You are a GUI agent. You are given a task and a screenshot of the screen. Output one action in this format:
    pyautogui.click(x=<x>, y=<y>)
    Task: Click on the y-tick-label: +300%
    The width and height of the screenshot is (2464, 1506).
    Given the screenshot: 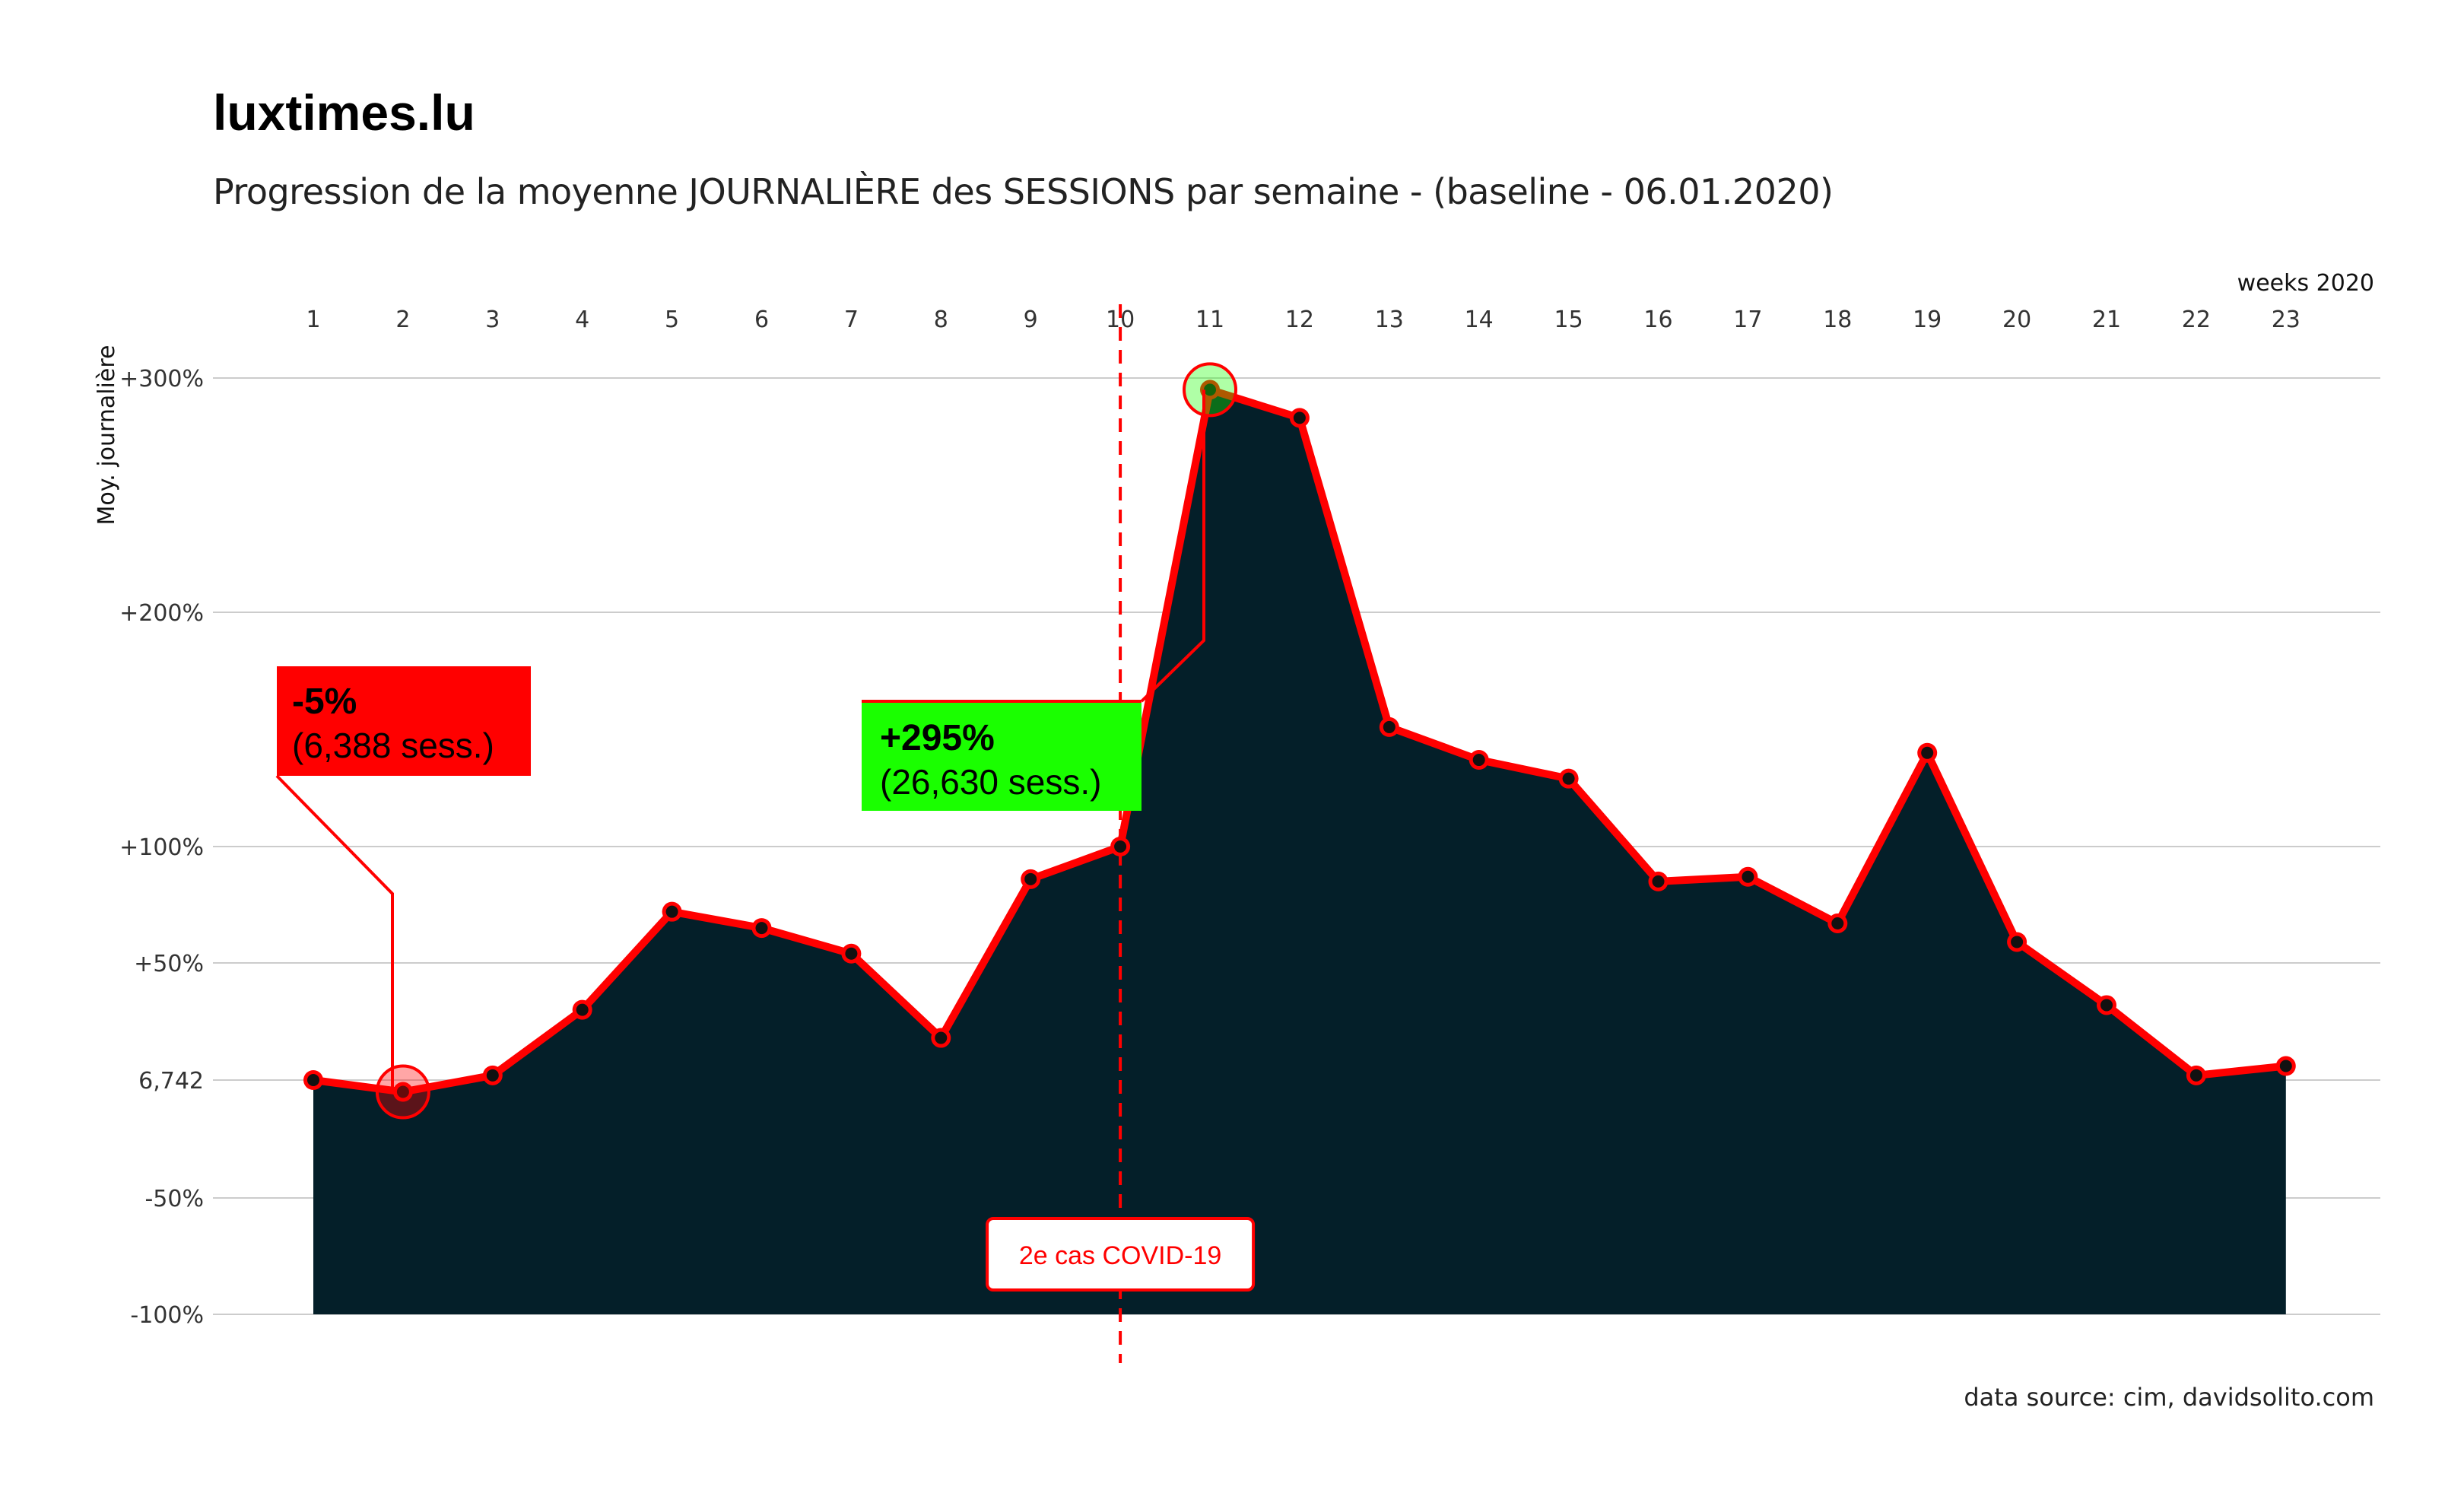 What is the action you would take?
    pyautogui.click(x=161, y=379)
    